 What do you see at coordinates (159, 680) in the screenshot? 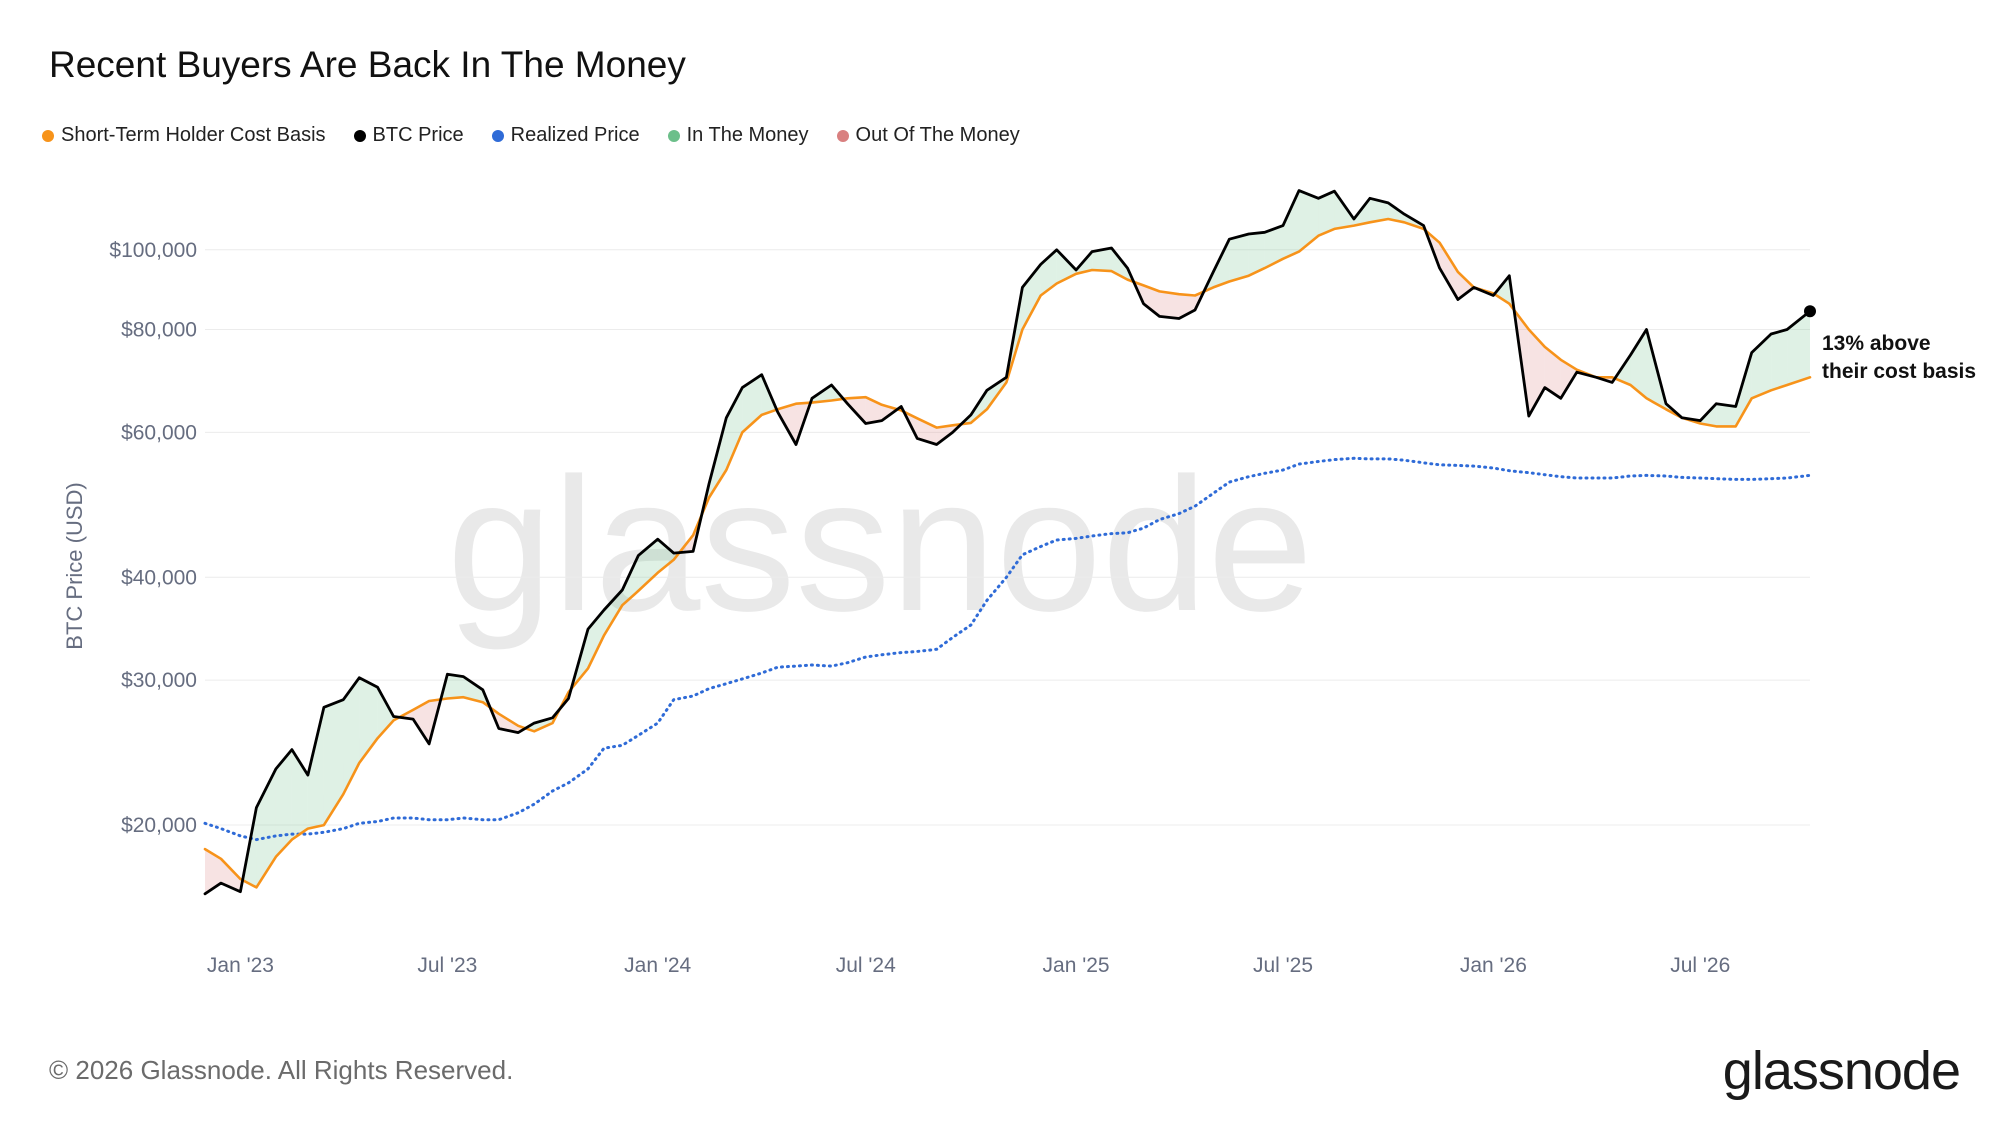
I see `y-tick-label: $30,000` at bounding box center [159, 680].